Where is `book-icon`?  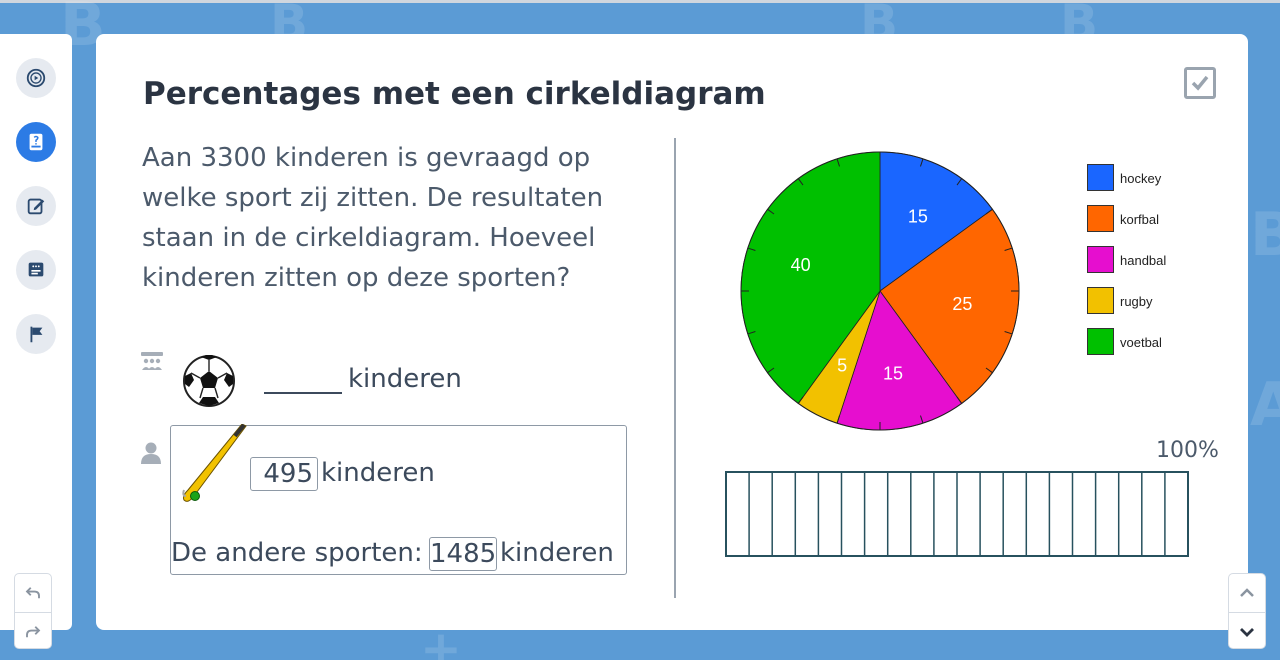 book-icon is located at coordinates (36, 142).